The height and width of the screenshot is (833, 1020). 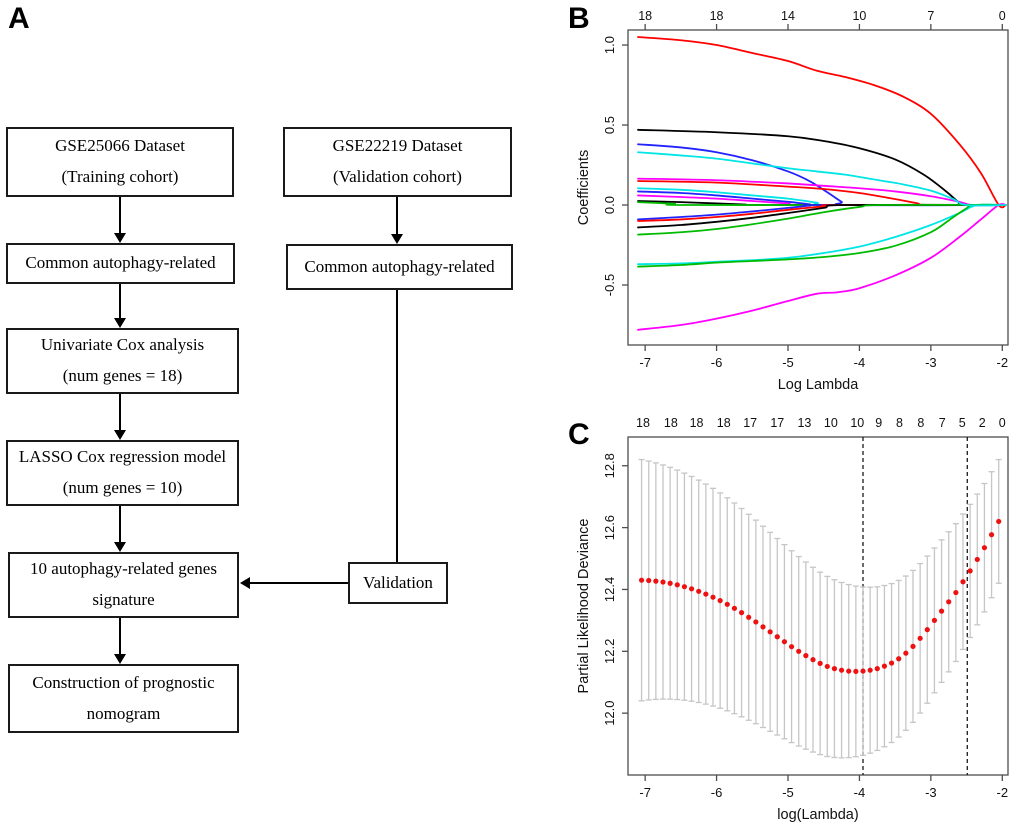 I want to click on svg-text: 0.5, so click(x=609, y=125).